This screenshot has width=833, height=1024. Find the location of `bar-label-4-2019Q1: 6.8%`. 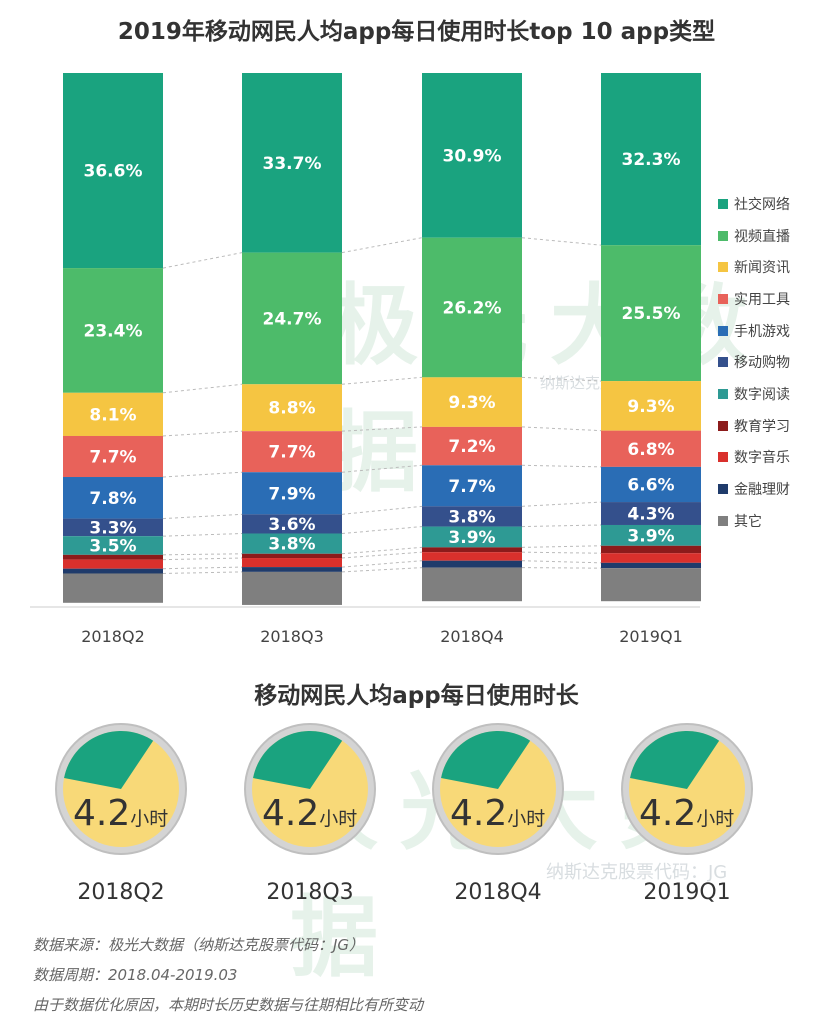

bar-label-4-2019Q1: 6.8% is located at coordinates (650, 450).